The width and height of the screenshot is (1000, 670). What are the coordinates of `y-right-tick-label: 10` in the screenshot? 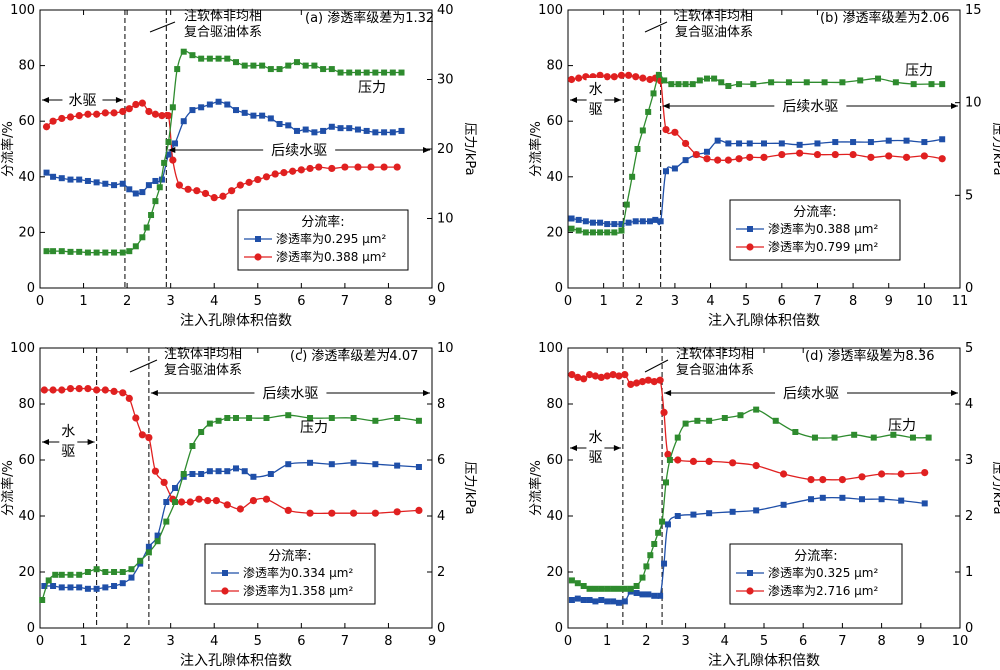 It's located at (445, 348).